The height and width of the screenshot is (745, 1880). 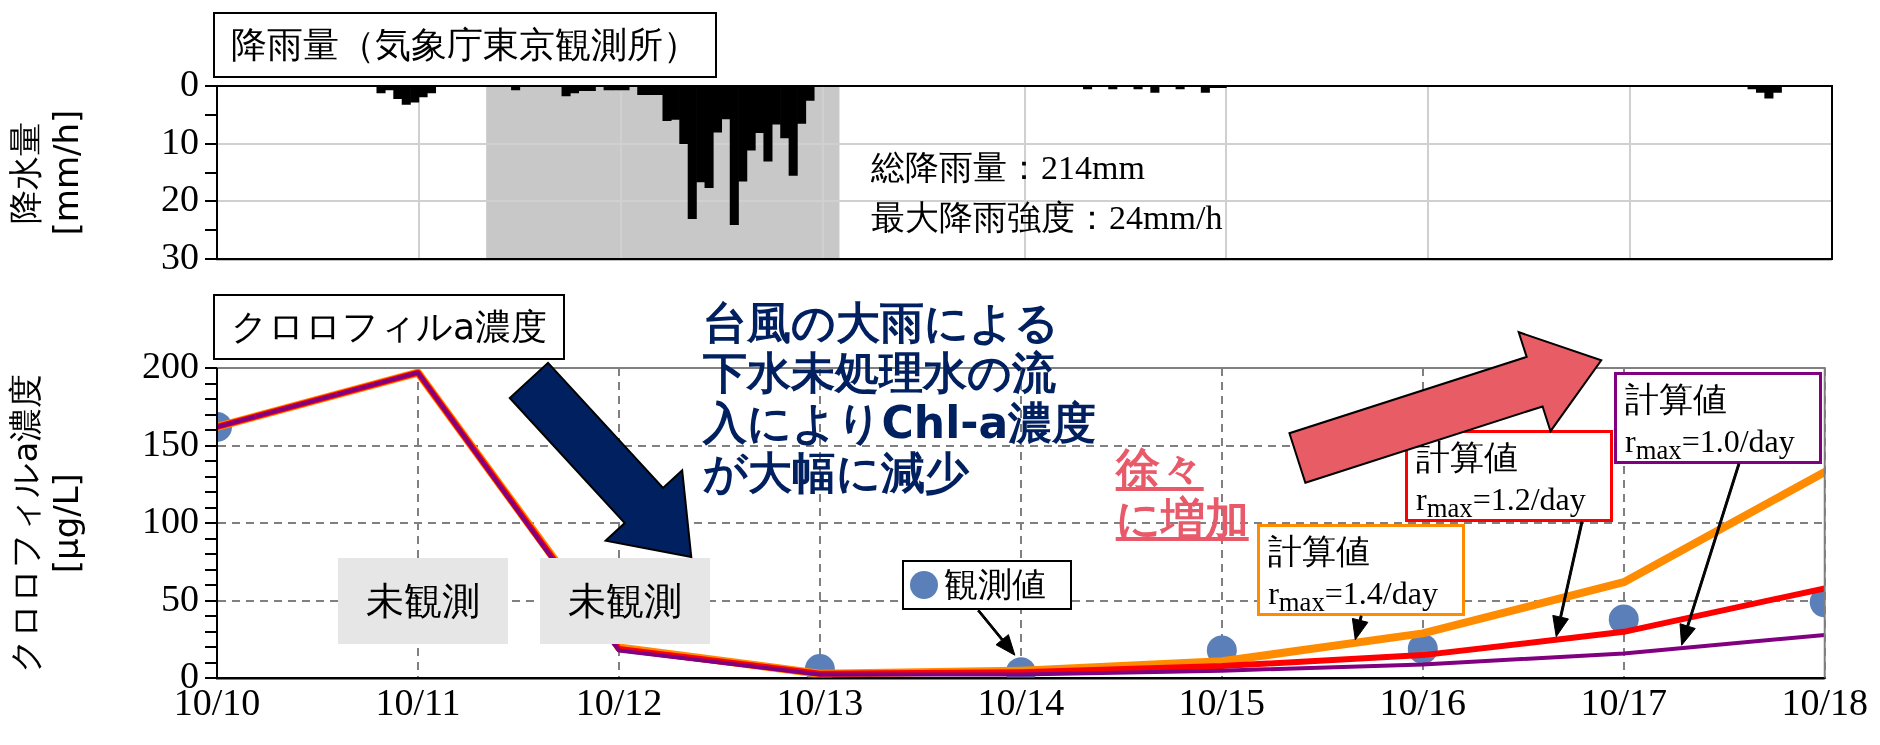 I want to click on x-tick-label: 10/11, so click(x=418, y=702).